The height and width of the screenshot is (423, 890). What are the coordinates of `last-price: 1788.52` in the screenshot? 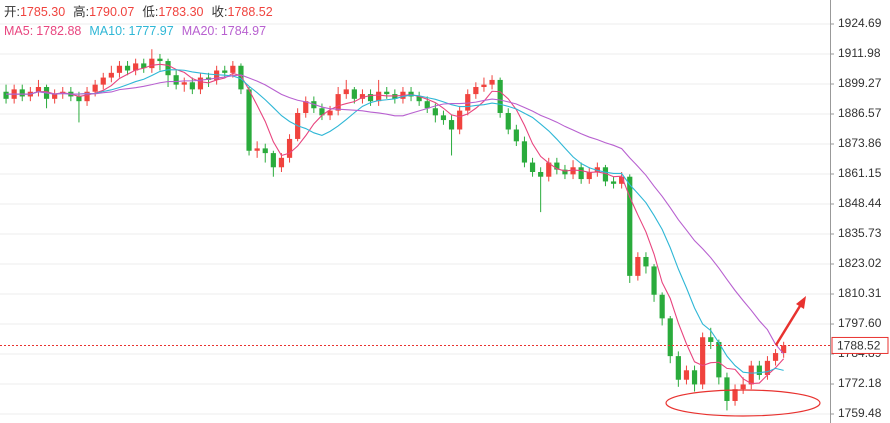 It's located at (444, 345).